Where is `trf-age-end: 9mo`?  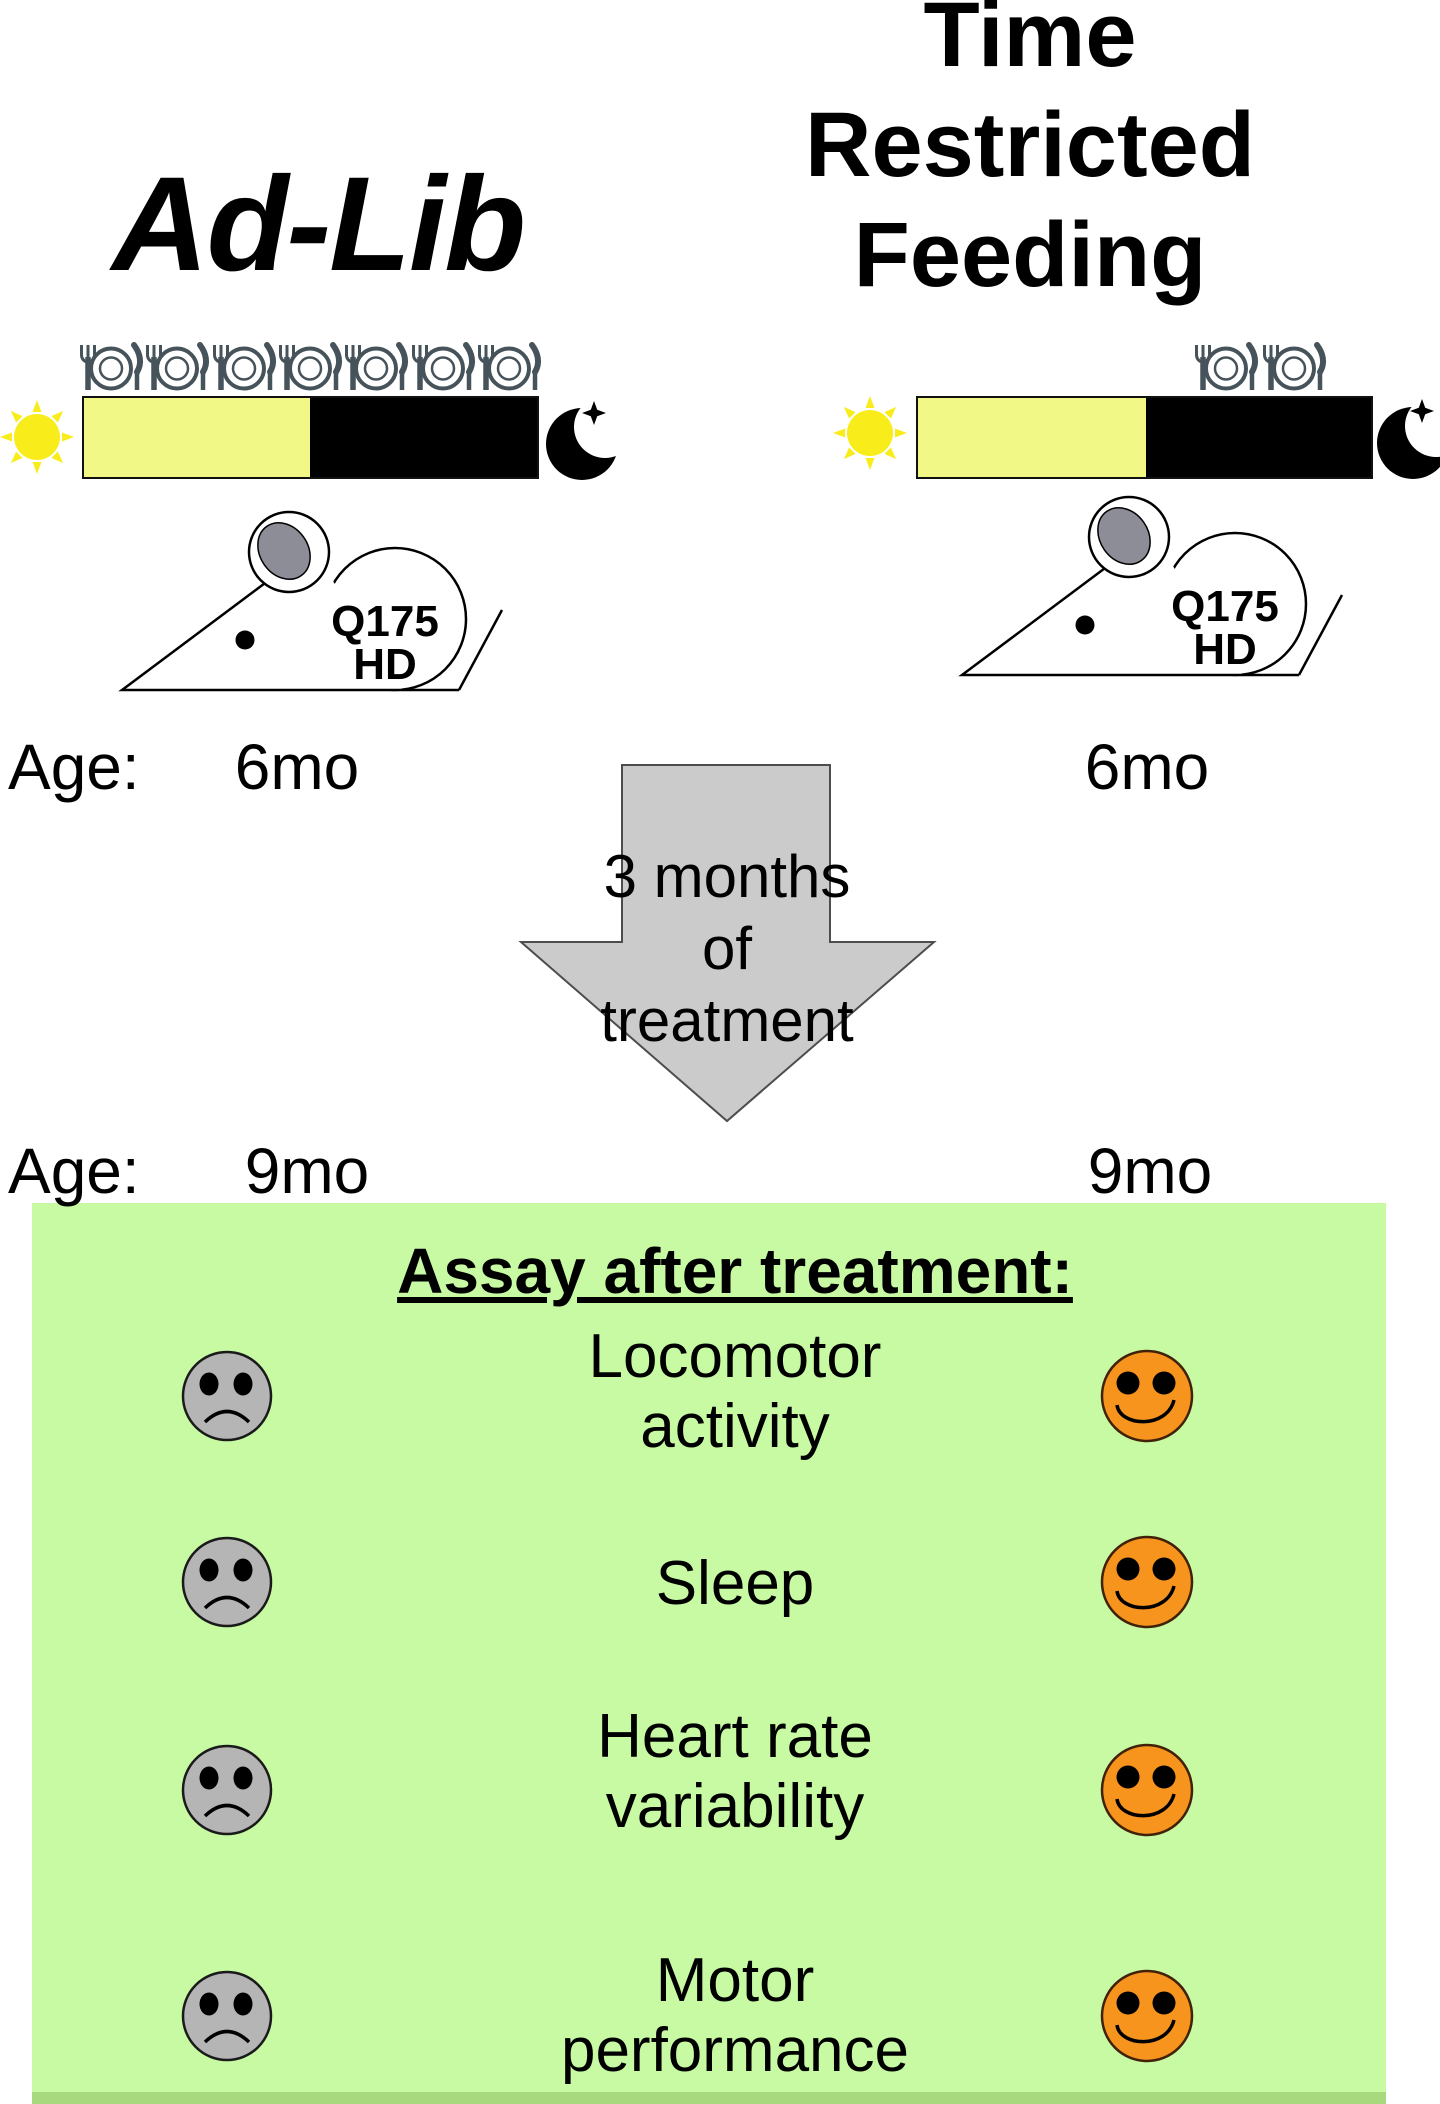
trf-age-end: 9mo is located at coordinates (1150, 1171).